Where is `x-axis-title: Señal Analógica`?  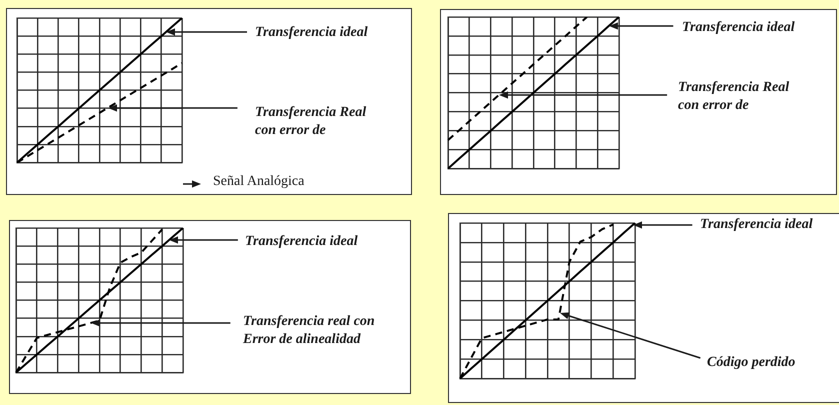
x-axis-title: Señal Analógica is located at coordinates (258, 182).